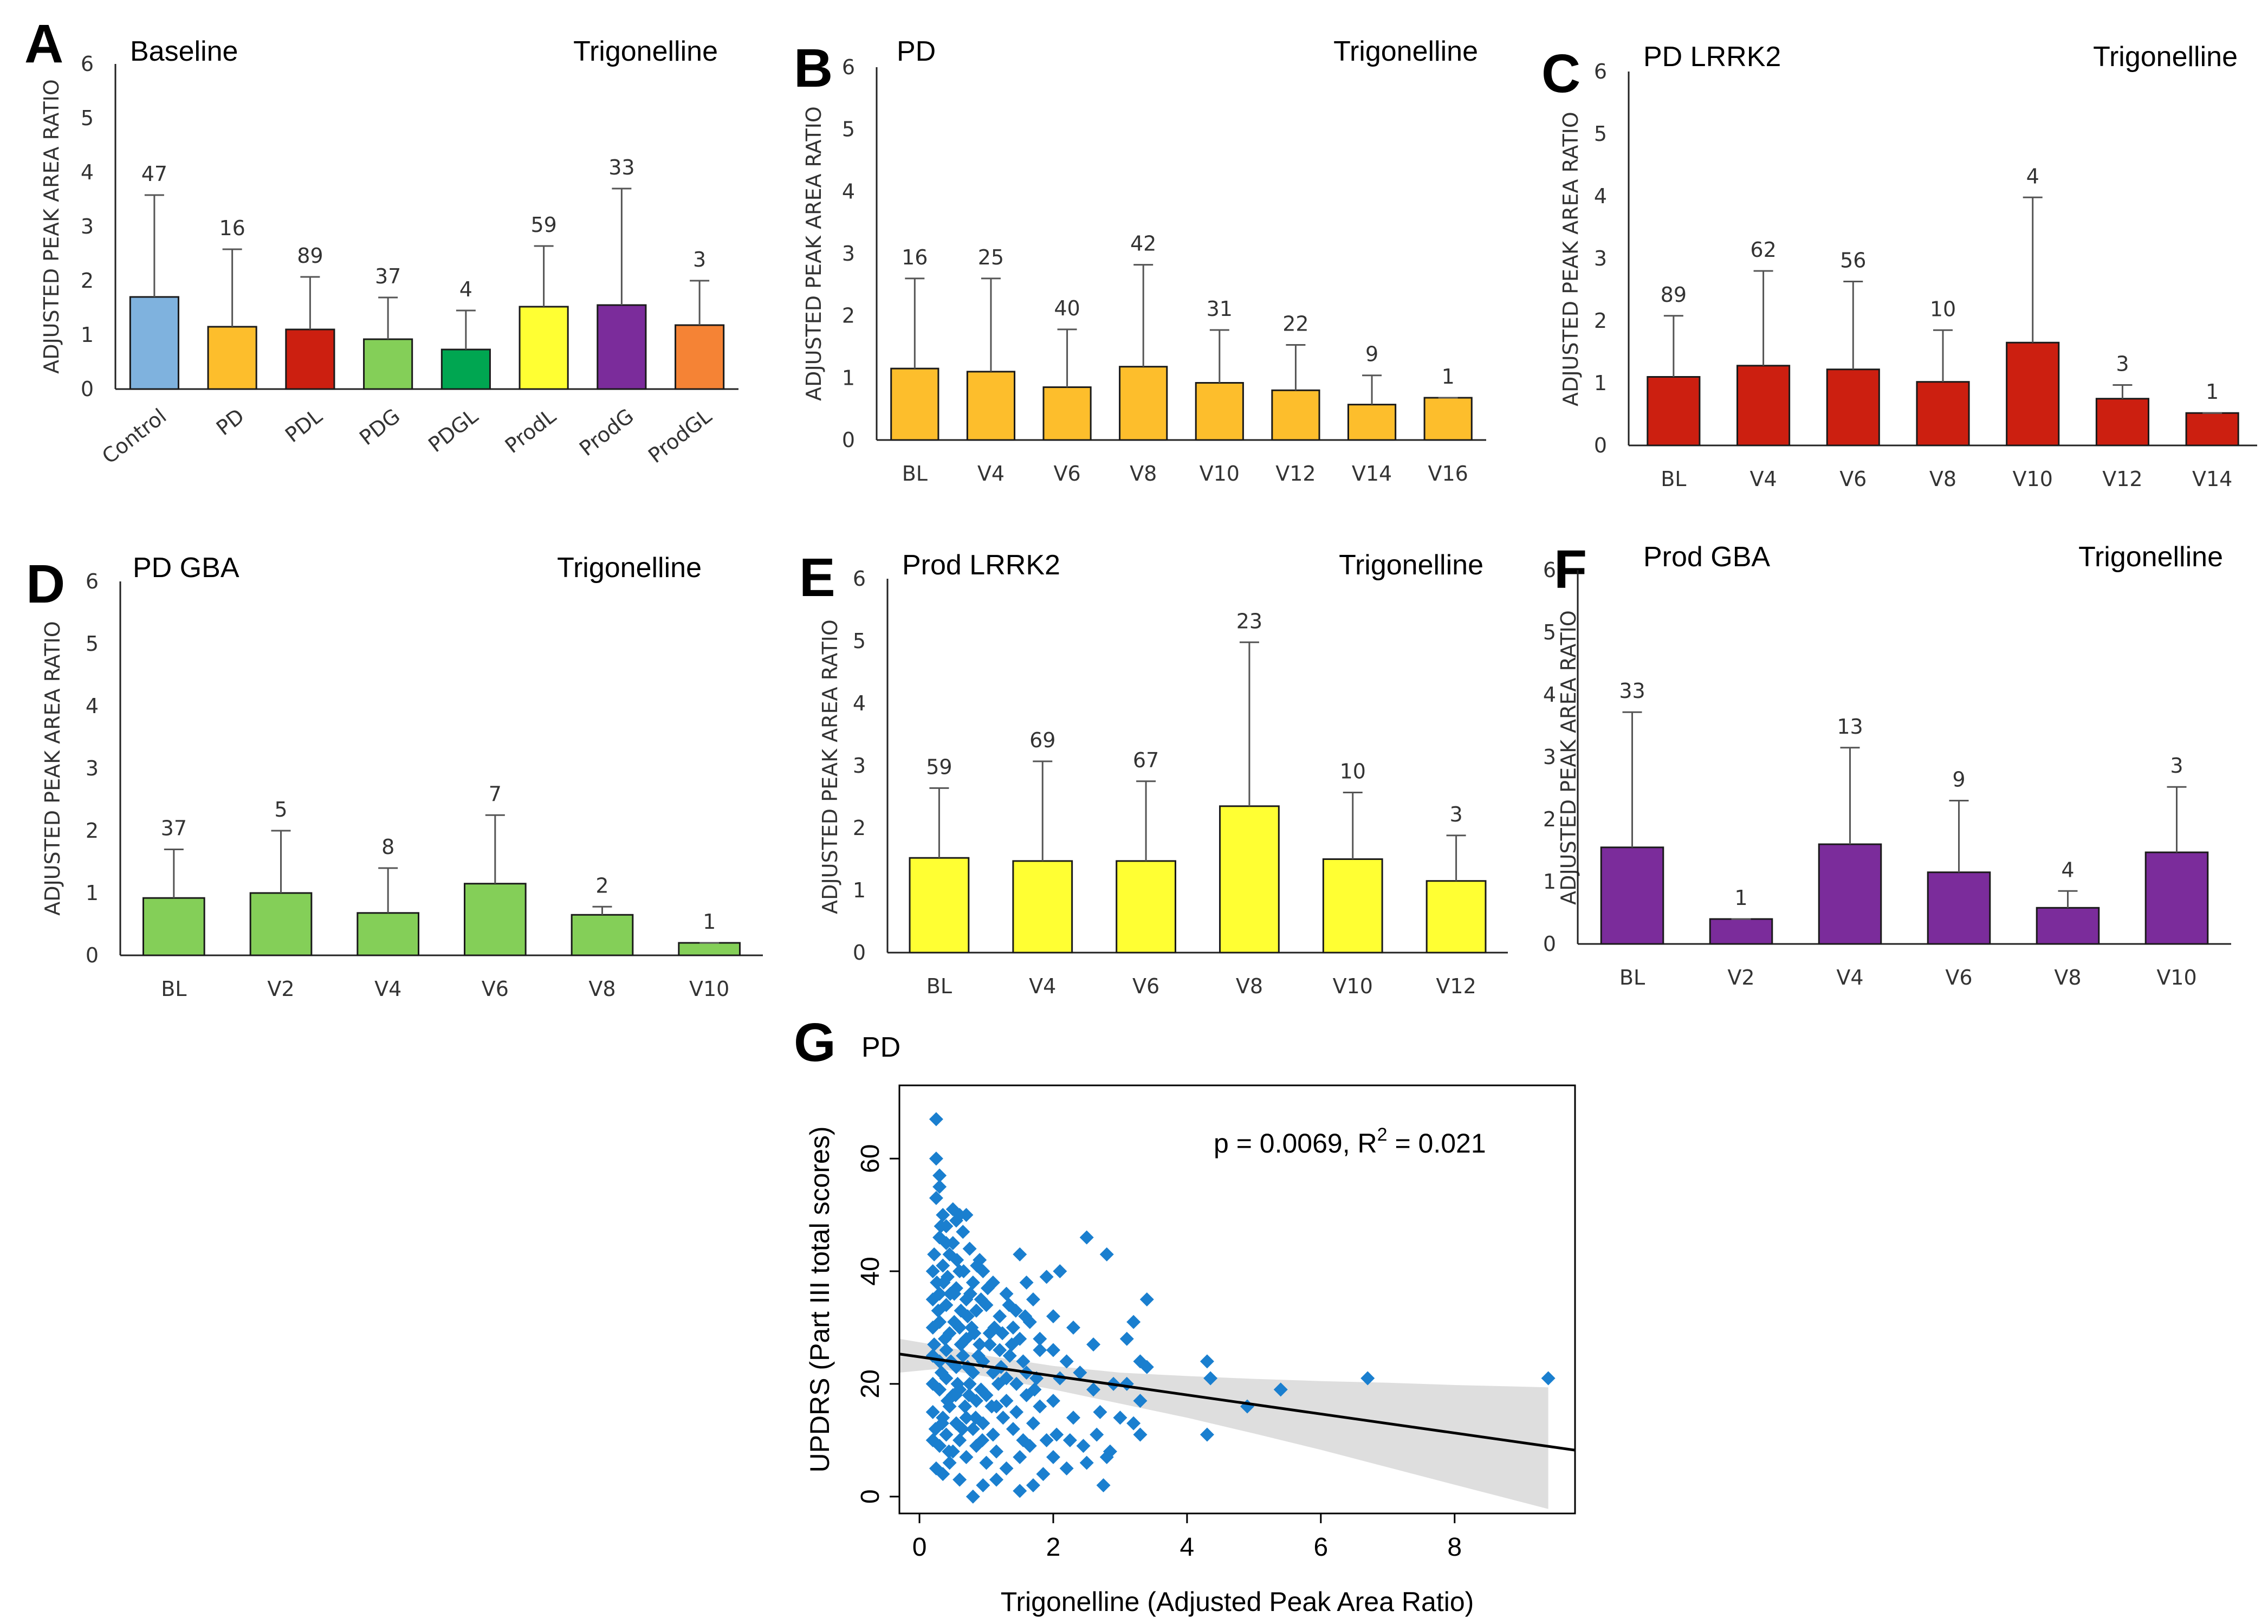  Describe the element at coordinates (981, 565) in the screenshot. I see `panel-title: Prod LRRK2` at that location.